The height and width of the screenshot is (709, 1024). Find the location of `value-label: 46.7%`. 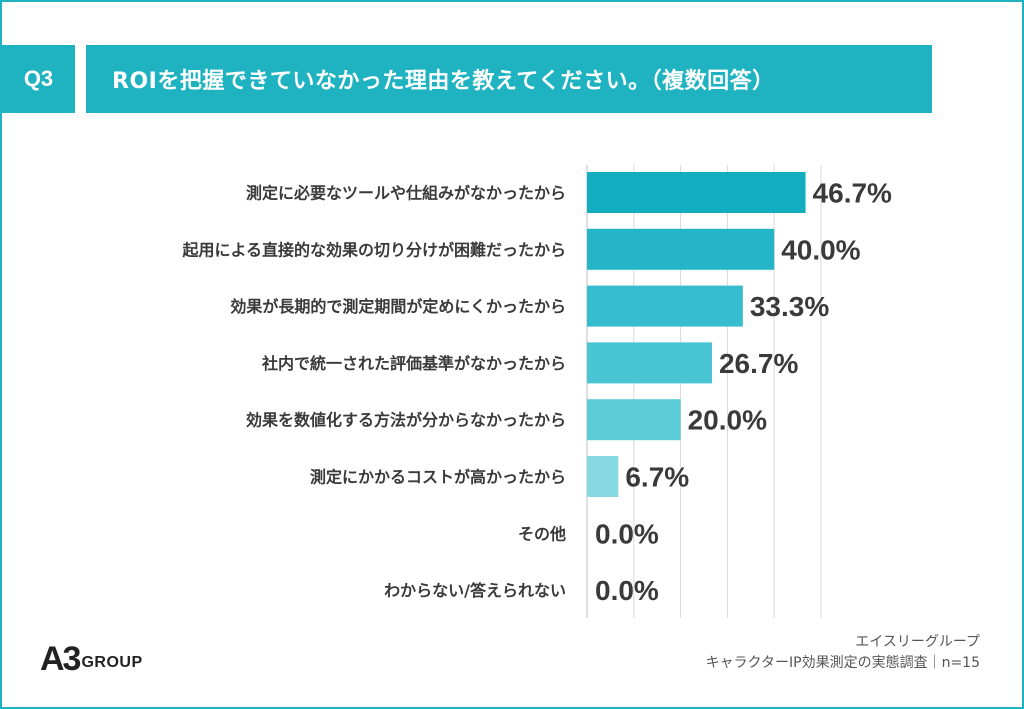

value-label: 46.7% is located at coordinates (852, 193).